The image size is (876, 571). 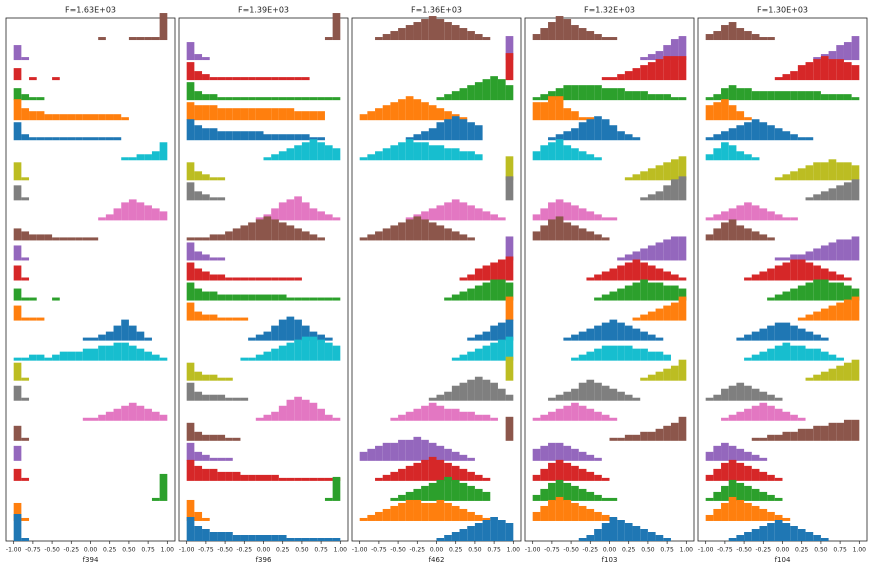 I want to click on x-tick-label: 0.00, so click(x=264, y=550).